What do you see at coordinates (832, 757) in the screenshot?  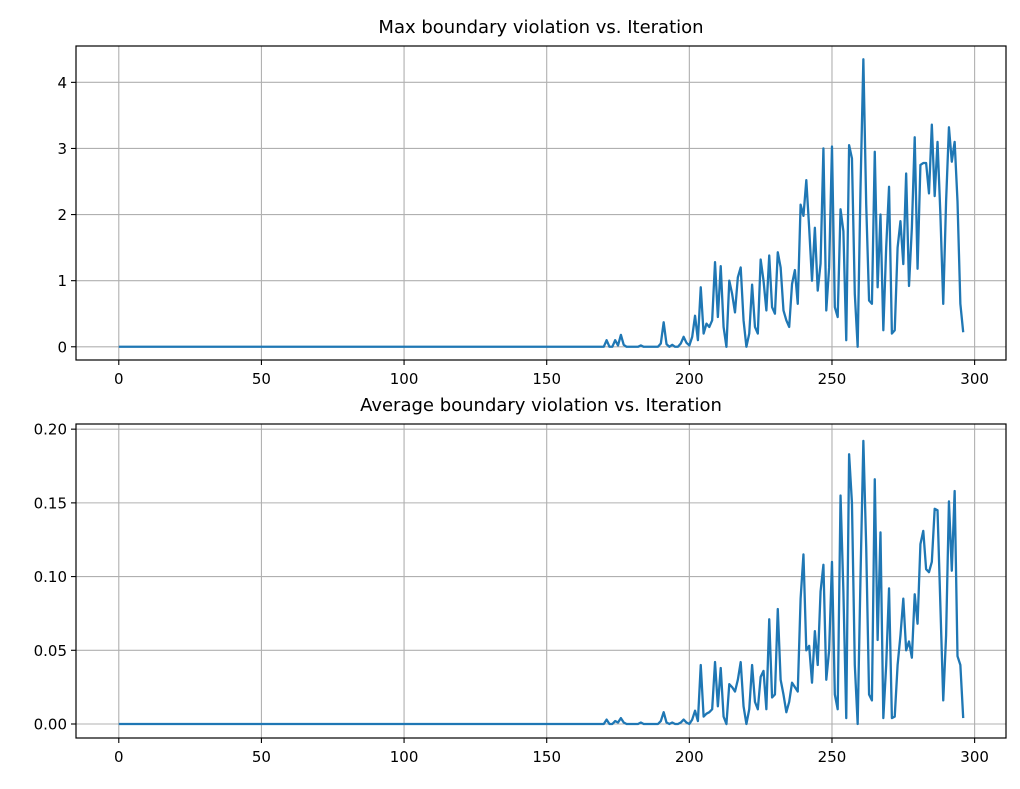 I see `average-violation-x-tick-label: 250` at bounding box center [832, 757].